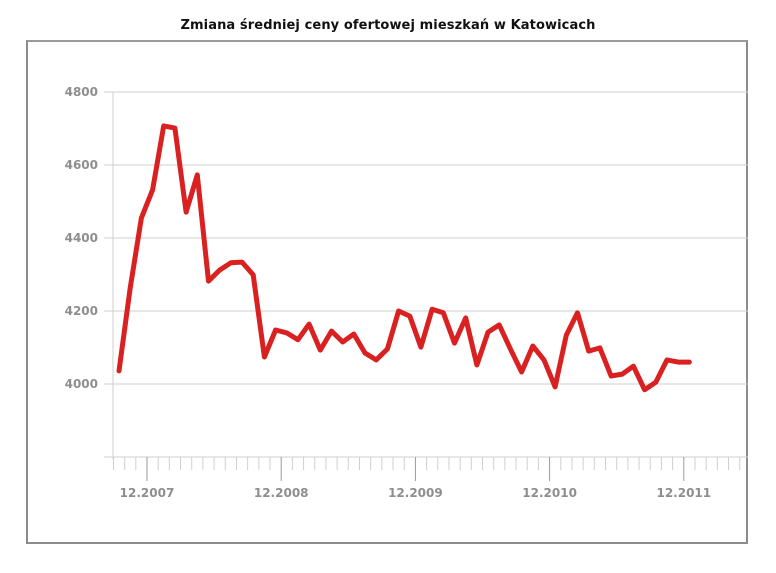 This screenshot has width=776, height=573. What do you see at coordinates (415, 493) in the screenshot?
I see `x-tick-label: 12.2009` at bounding box center [415, 493].